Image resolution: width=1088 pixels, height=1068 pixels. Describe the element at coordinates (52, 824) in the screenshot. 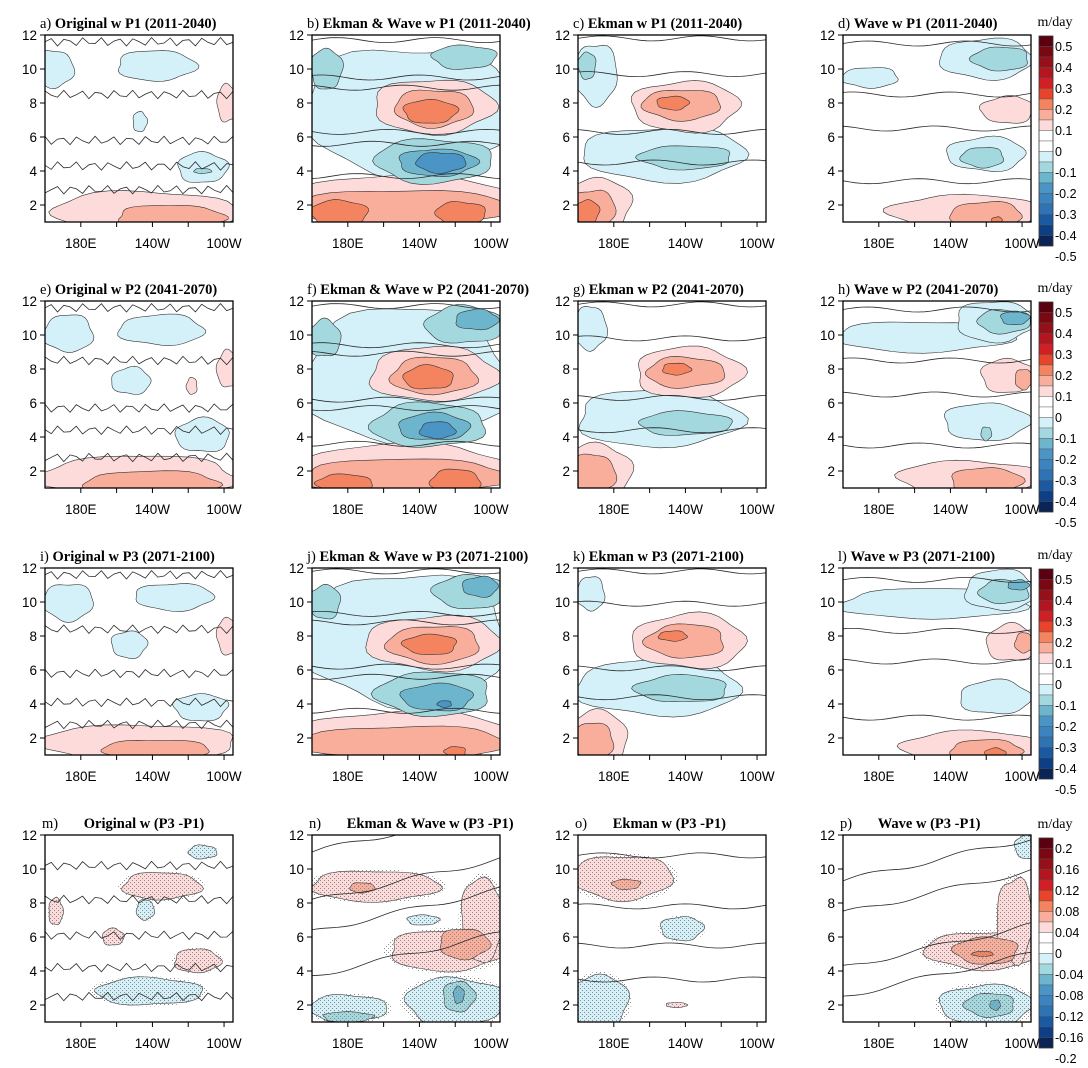

I see `panel-letter: m)` at that location.